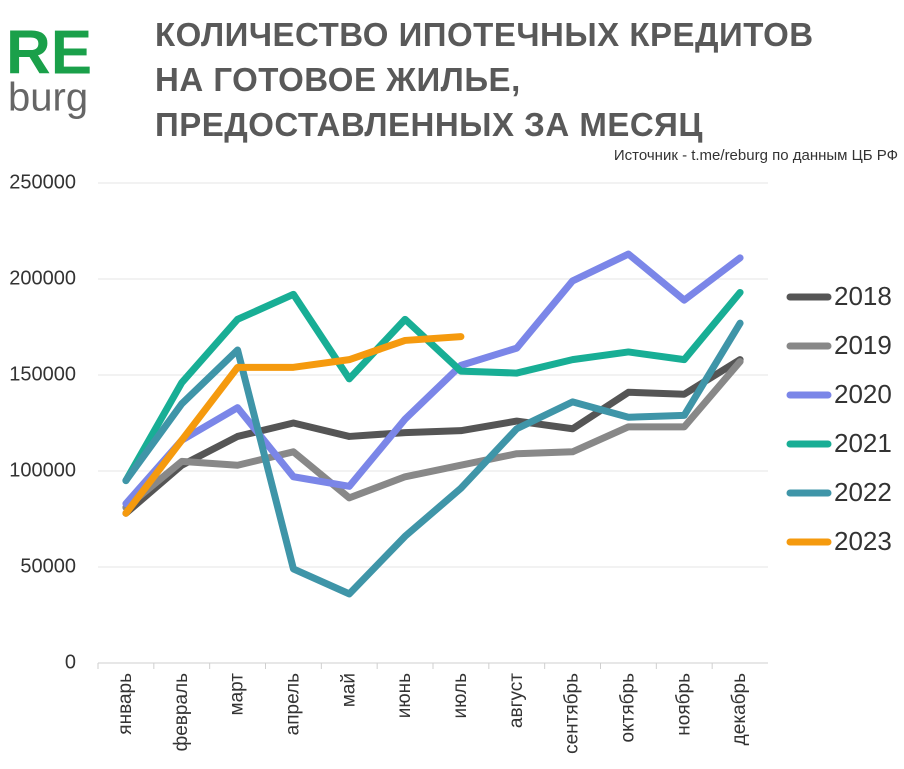 The width and height of the screenshot is (904, 769). What do you see at coordinates (42, 374) in the screenshot?
I see `y-tick-label: 150000` at bounding box center [42, 374].